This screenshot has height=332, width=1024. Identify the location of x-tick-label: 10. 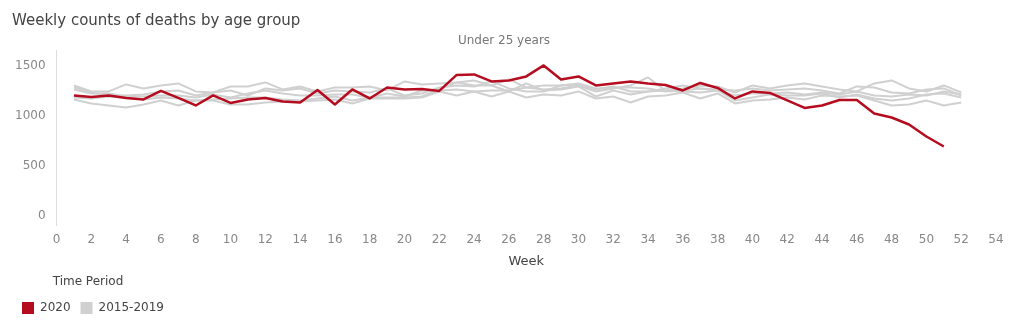
(230, 238).